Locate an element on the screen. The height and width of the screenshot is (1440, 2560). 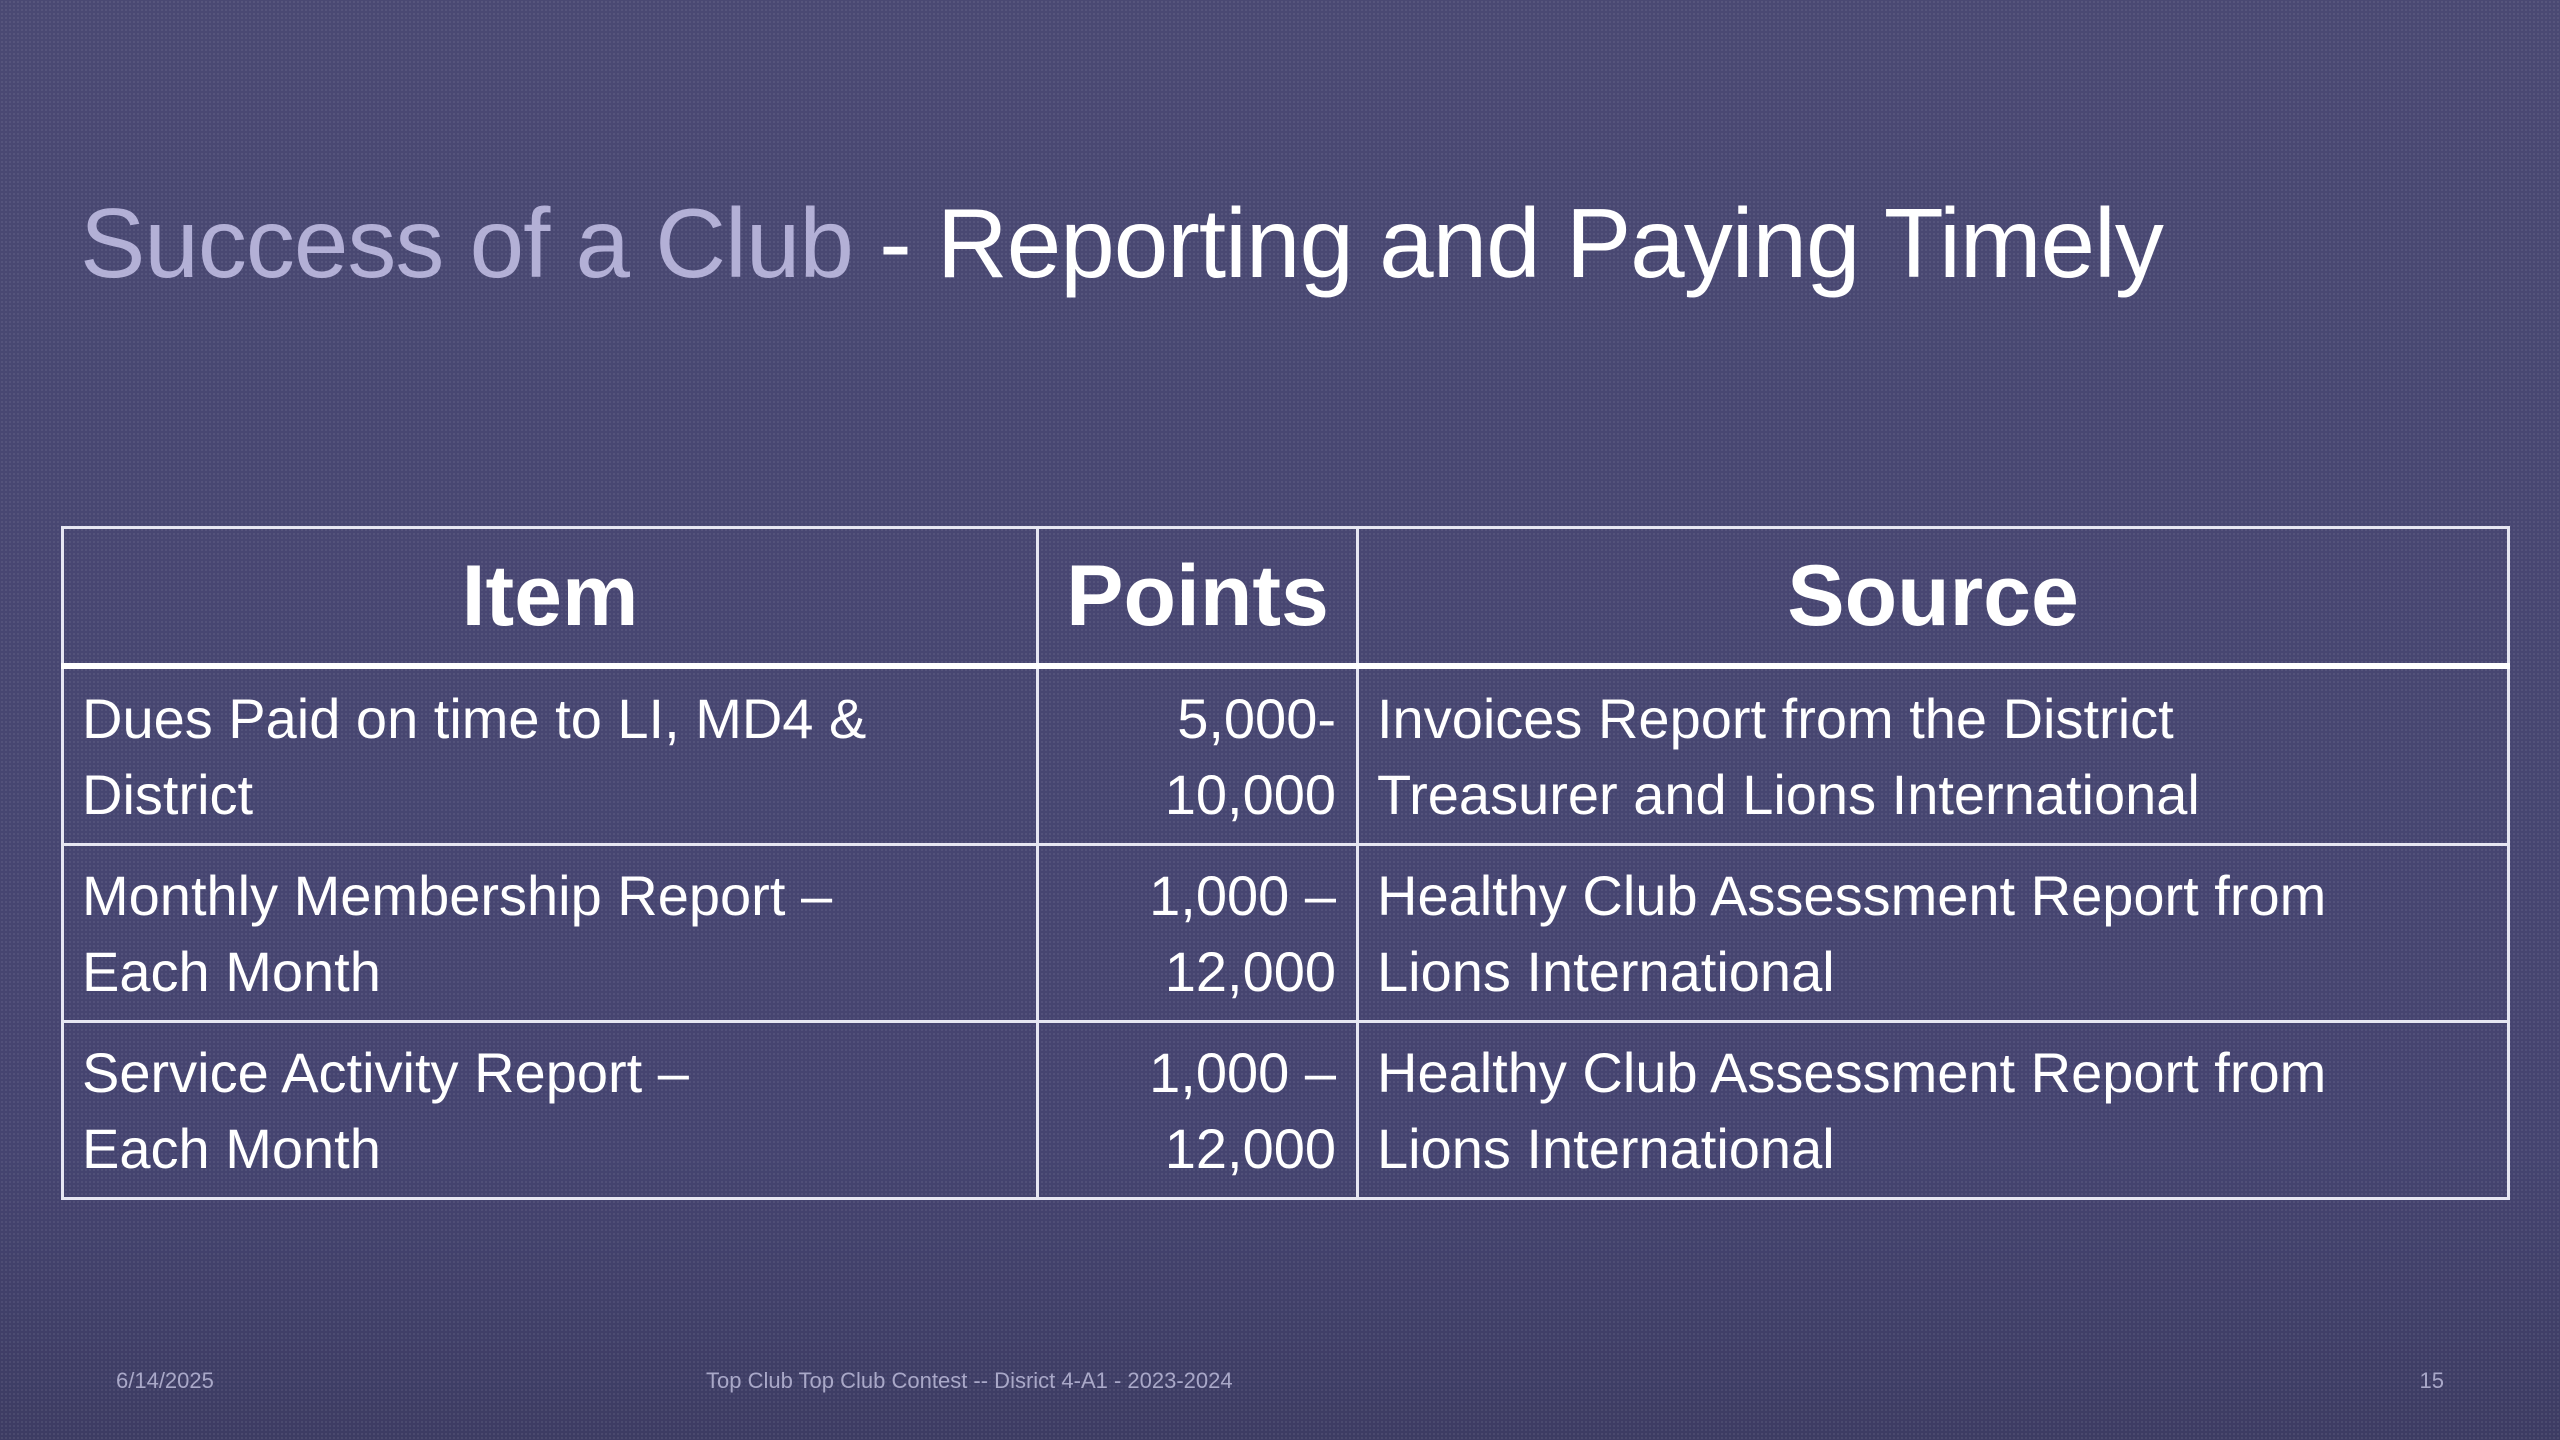
title-main: - Reporting and Paying Timely is located at coordinates (1508, 243).